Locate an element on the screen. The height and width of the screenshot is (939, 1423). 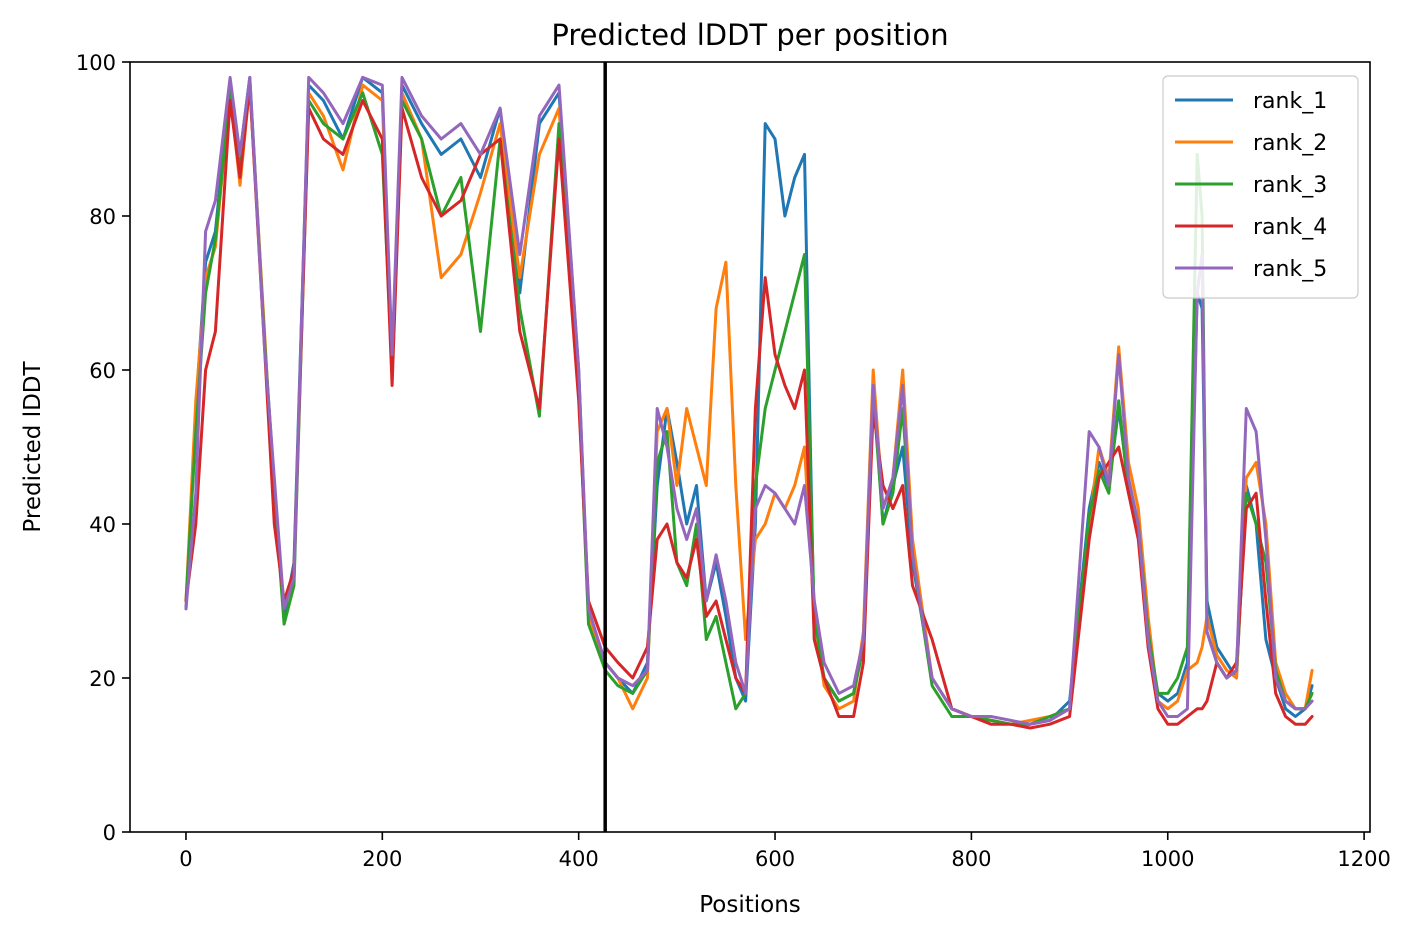
y-tick-label: 40 is located at coordinates (102, 525).